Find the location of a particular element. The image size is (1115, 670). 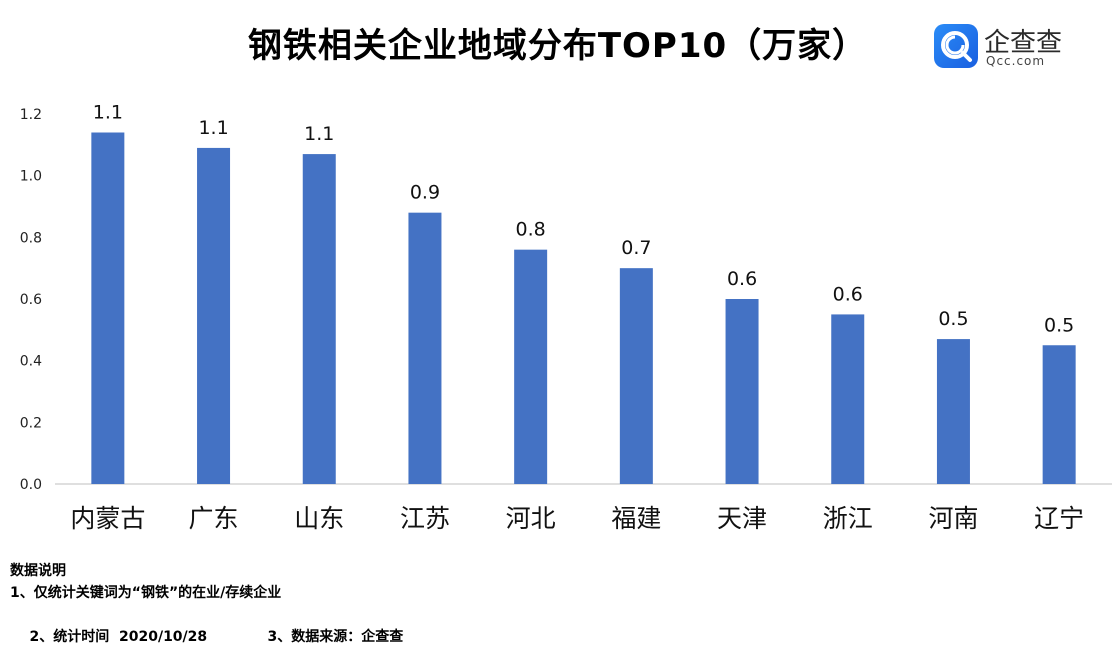

category-label: 山东 is located at coordinates (319, 518).